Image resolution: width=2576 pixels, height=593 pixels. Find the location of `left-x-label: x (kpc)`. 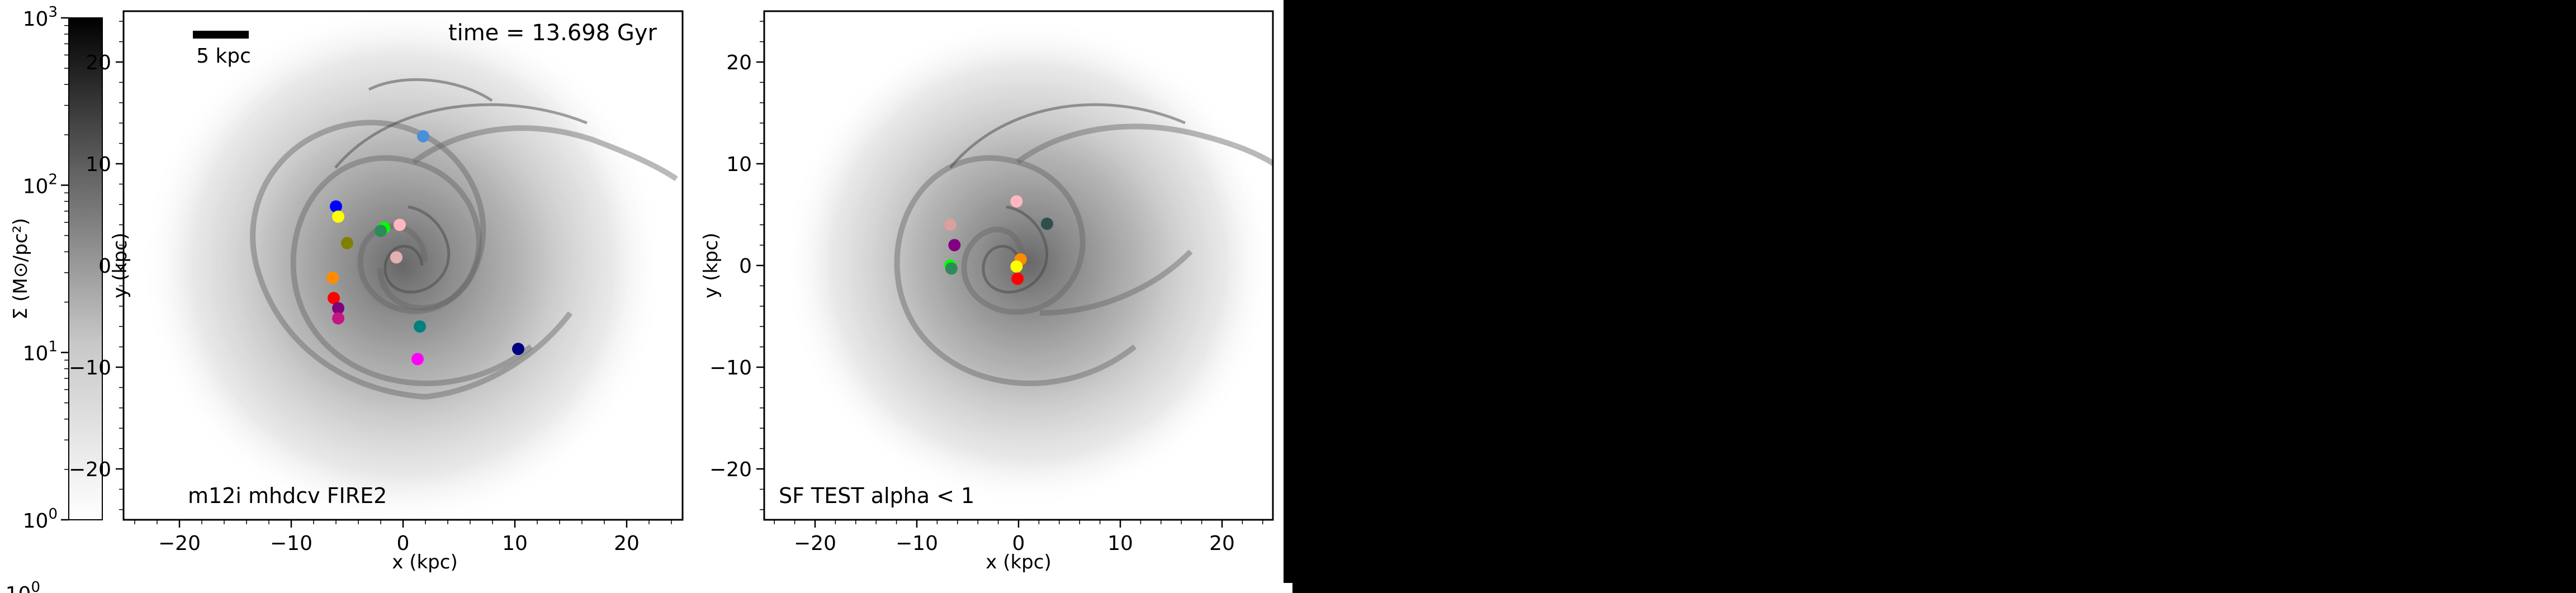

left-x-label: x (kpc) is located at coordinates (425, 562).